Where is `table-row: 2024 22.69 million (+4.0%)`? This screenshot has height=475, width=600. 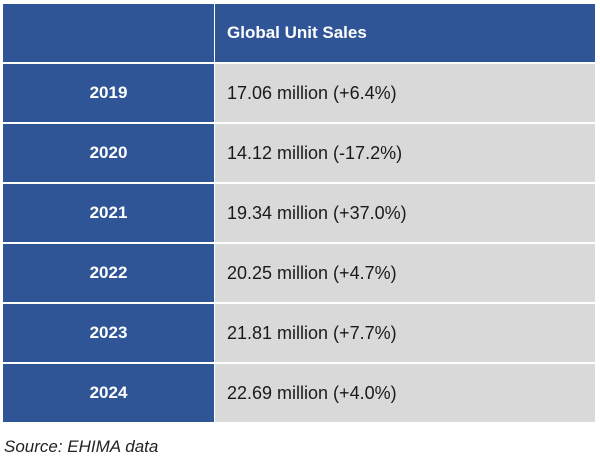 table-row: 2024 22.69 million (+4.0%) is located at coordinates (299, 394).